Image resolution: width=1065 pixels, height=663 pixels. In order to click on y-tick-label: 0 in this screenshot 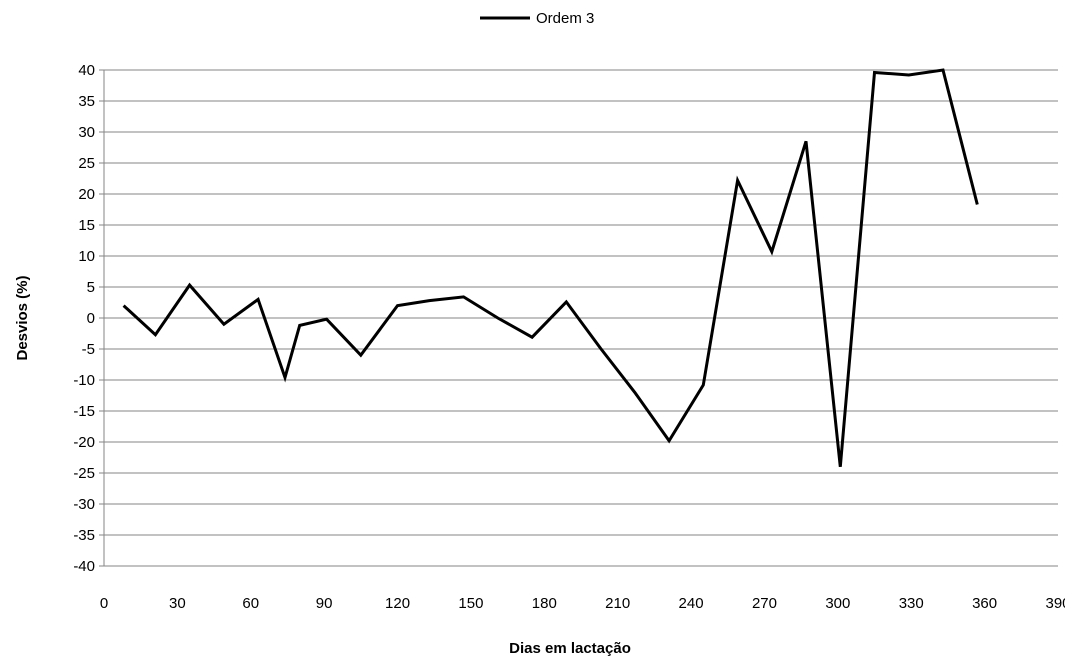, I will do `click(91, 318)`.